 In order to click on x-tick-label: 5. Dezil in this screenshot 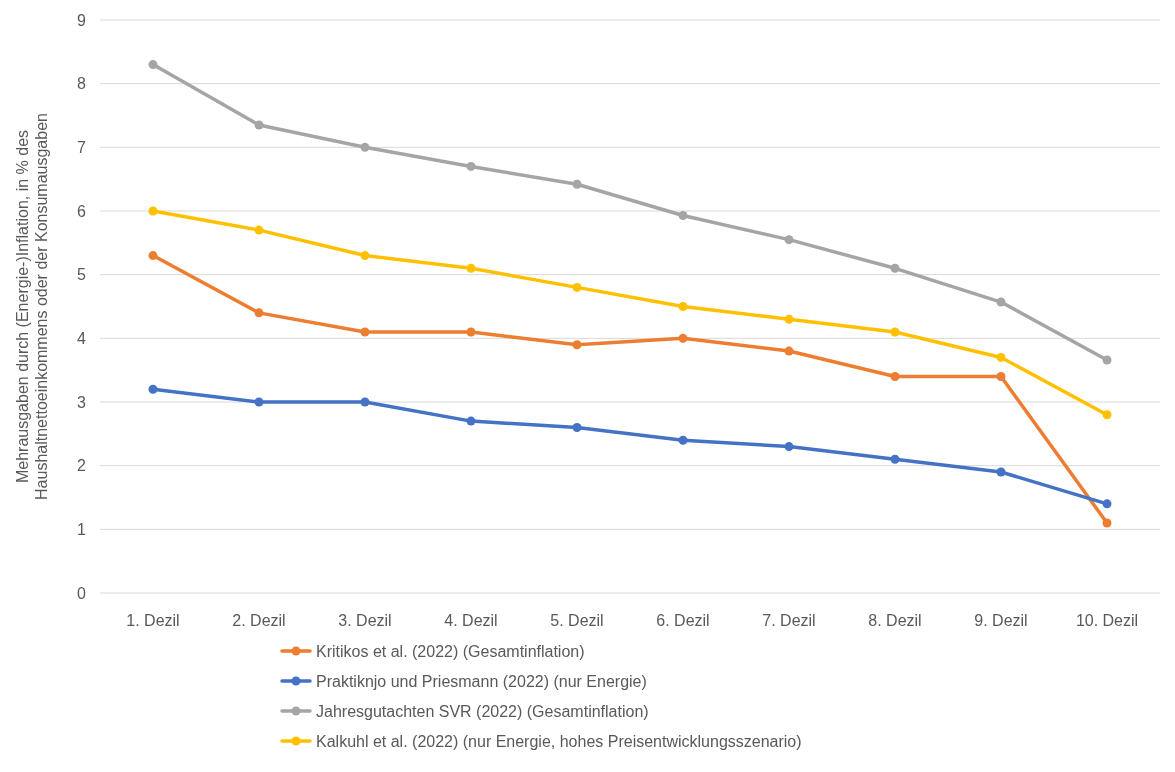, I will do `click(577, 620)`.